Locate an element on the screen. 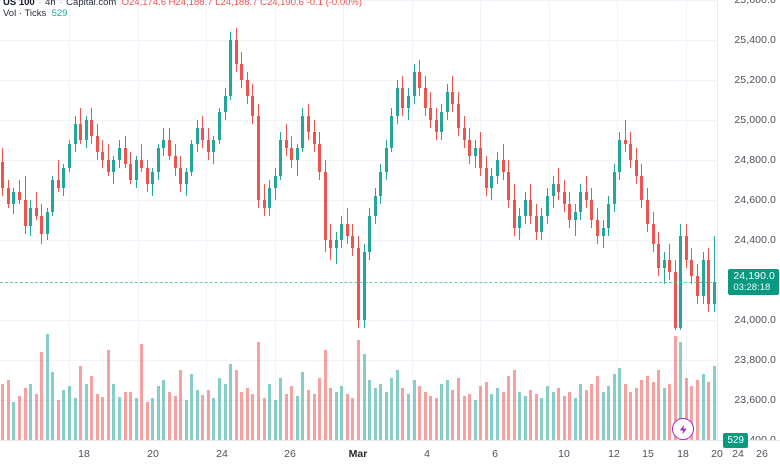 The image size is (780, 470). lightning-bolt-icon is located at coordinates (683, 429).